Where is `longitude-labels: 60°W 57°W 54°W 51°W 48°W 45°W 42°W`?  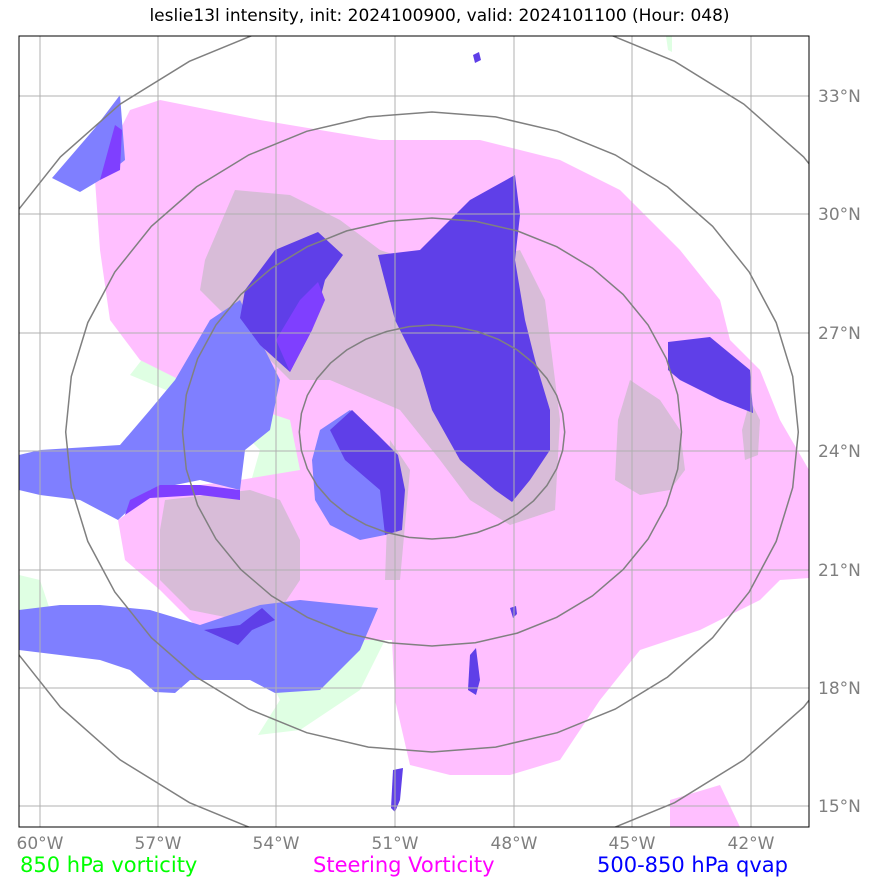
longitude-labels: 60°W 57°W 54°W 51°W 48°W 45°W 42°W is located at coordinates (396, 844).